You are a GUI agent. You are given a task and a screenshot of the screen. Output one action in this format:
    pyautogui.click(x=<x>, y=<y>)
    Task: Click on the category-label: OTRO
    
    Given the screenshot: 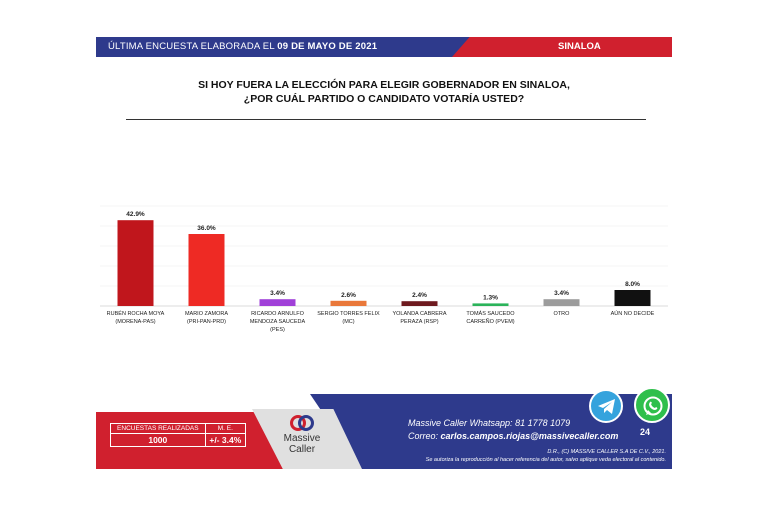 What is the action you would take?
    pyautogui.click(x=562, y=314)
    